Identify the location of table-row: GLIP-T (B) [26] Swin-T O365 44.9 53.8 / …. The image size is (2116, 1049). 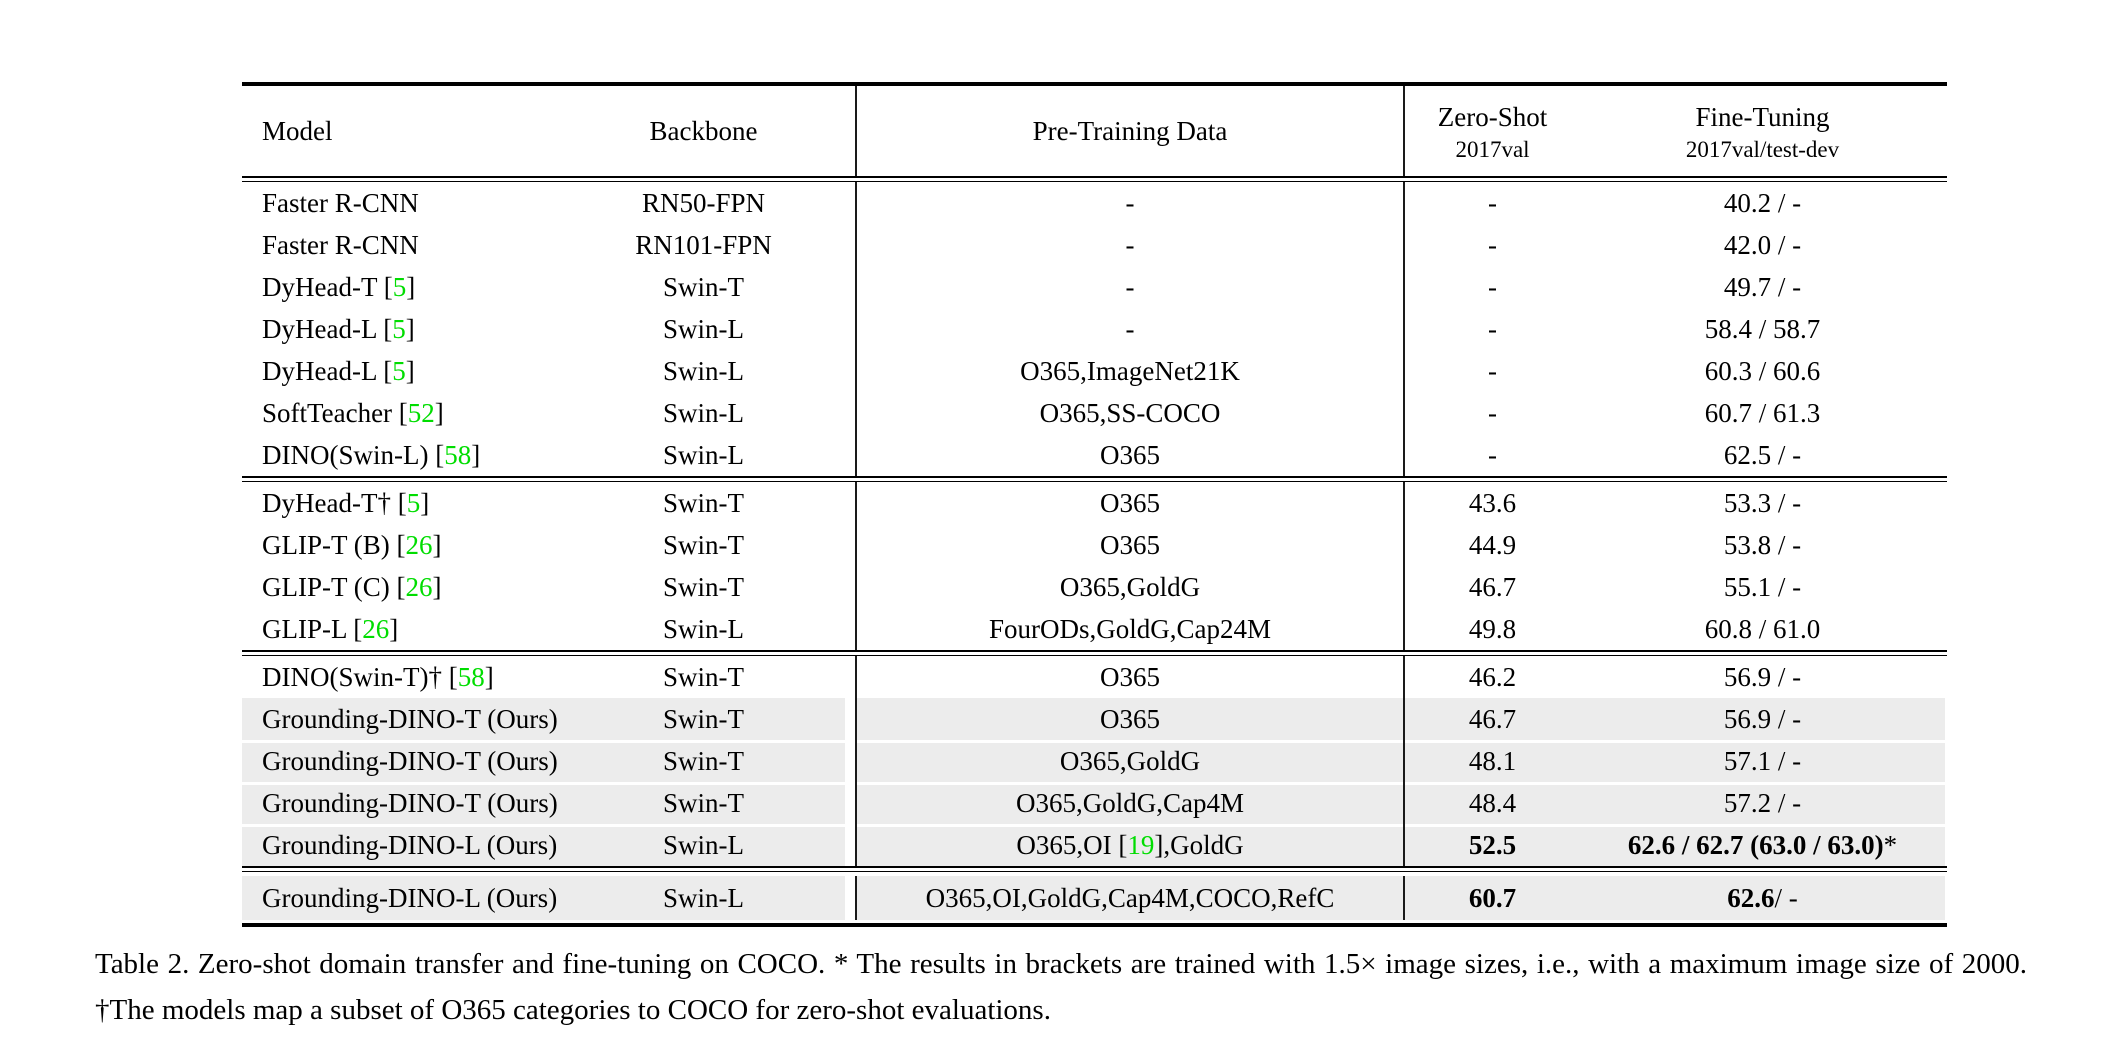
(1094, 545).